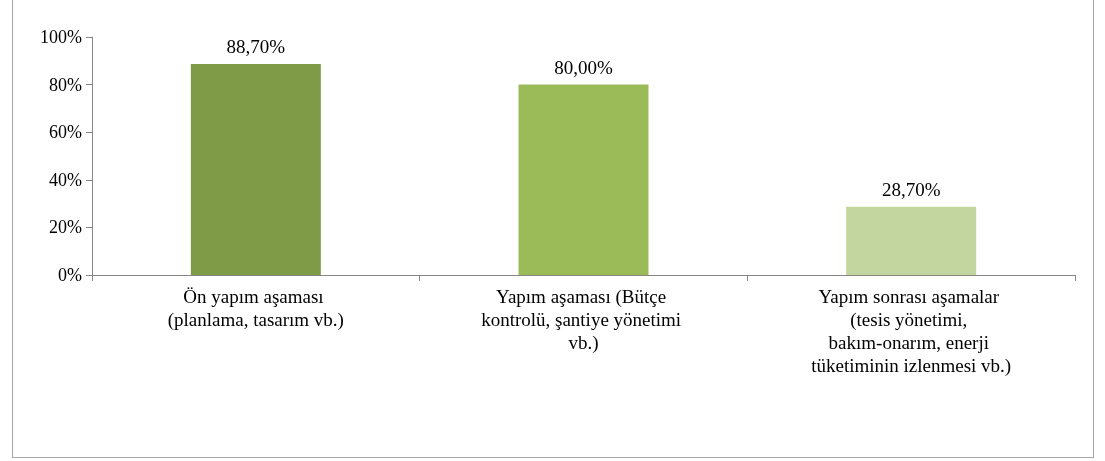 The height and width of the screenshot is (461, 1105). I want to click on y-tick-label: 20%, so click(65, 227).